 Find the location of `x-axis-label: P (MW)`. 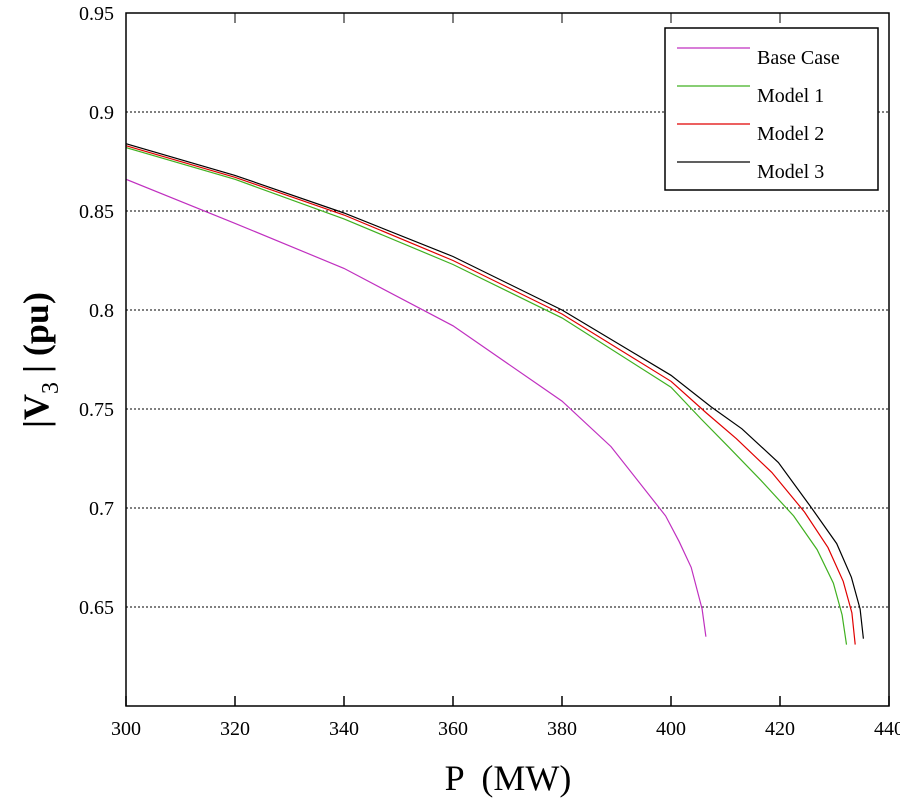

x-axis-label: P (MW) is located at coordinates (508, 778).